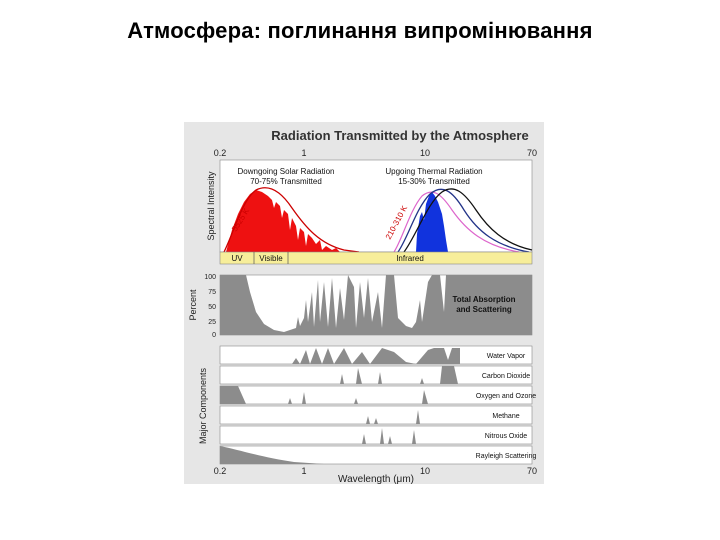 This screenshot has width=720, height=540. What do you see at coordinates (506, 376) in the screenshot?
I see `component-label-carbon-dioxide: Carbon Dioxide` at bounding box center [506, 376].